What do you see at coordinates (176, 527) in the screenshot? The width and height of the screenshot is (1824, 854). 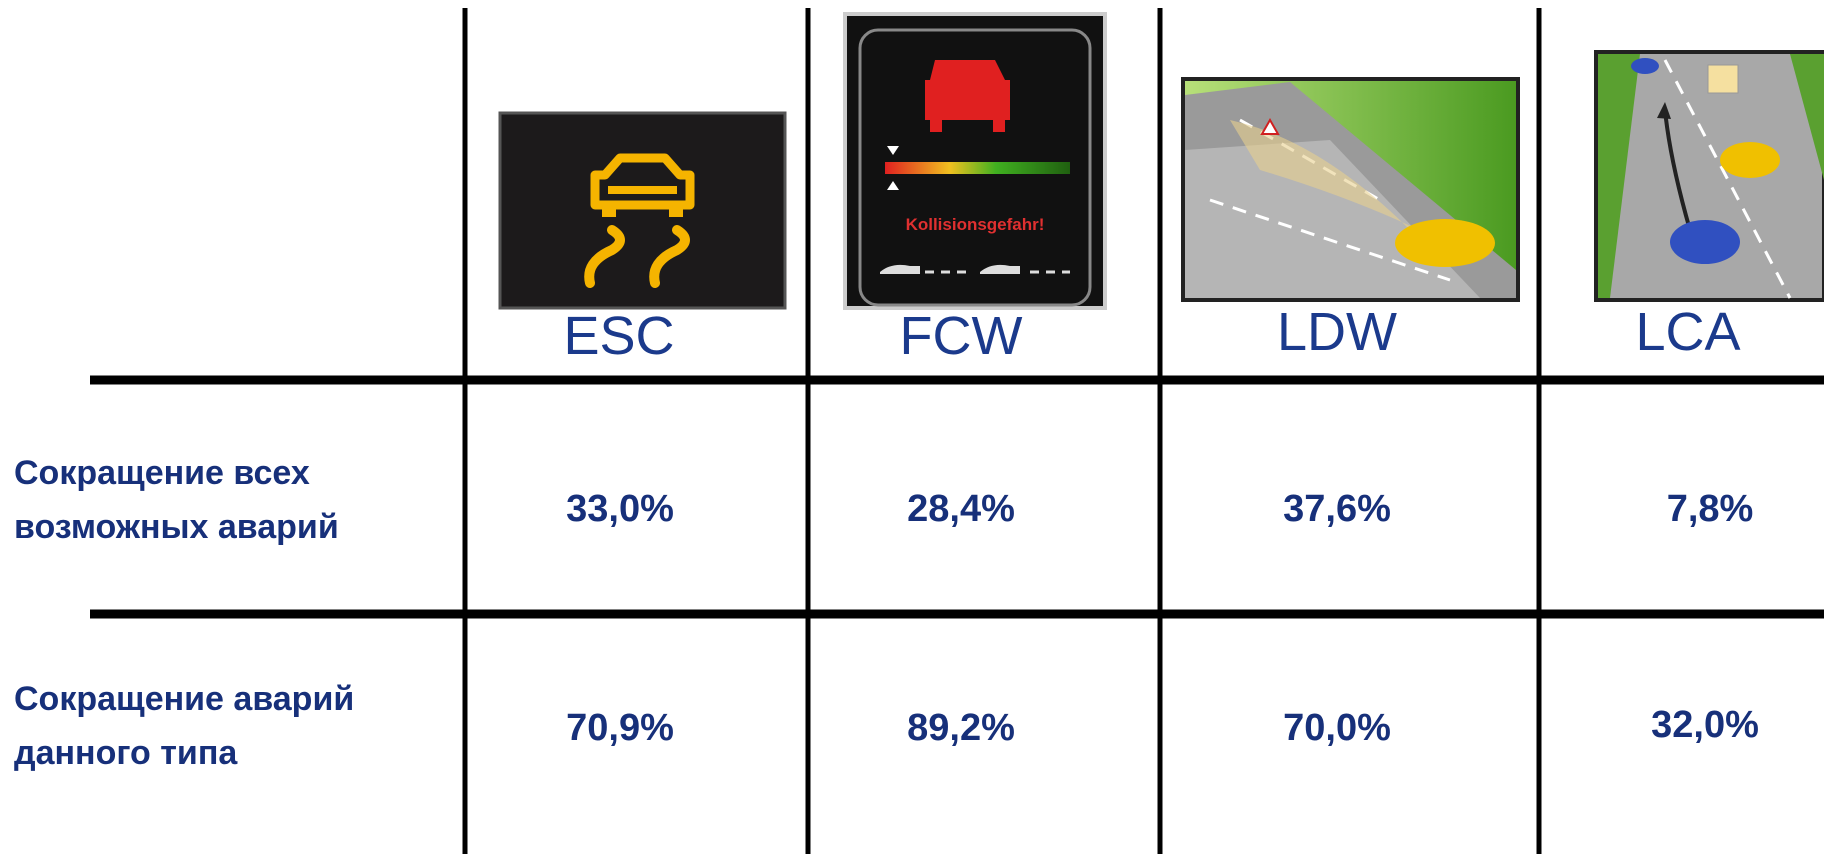 I see `row-label: возможных аварий` at bounding box center [176, 527].